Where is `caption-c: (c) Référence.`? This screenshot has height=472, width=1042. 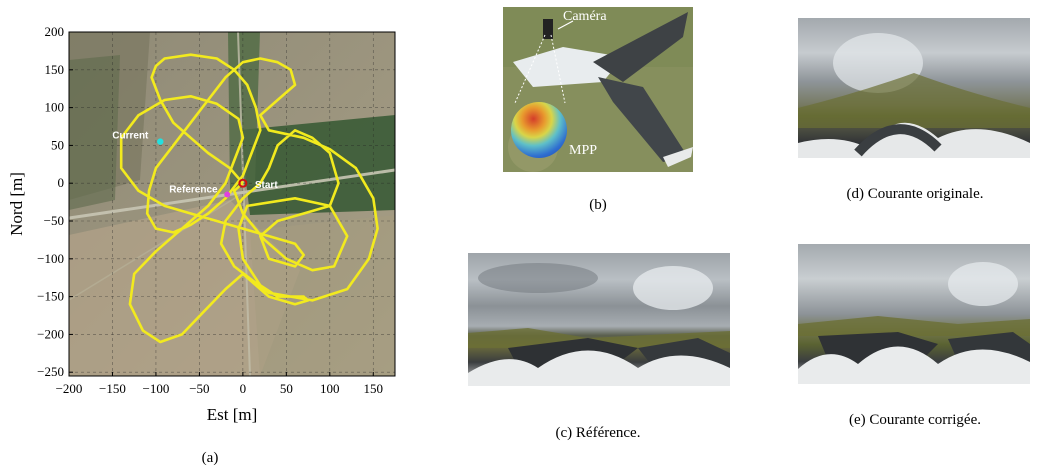 caption-c: (c) Référence. is located at coordinates (598, 433).